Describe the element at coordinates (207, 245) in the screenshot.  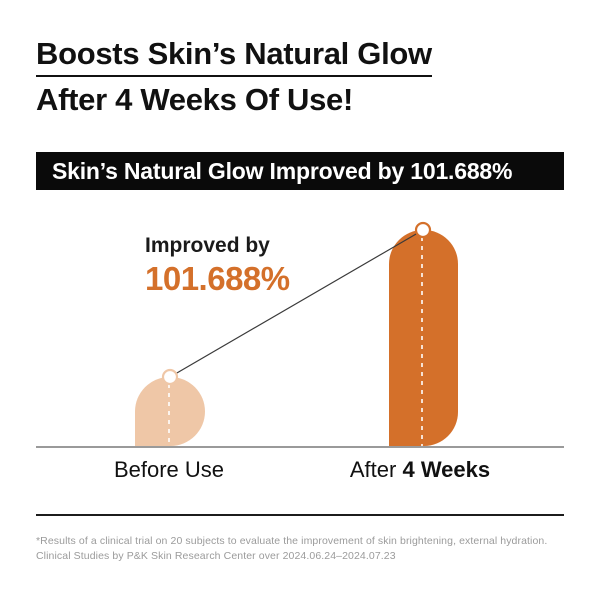
I see `improvement-label: Improved by` at that location.